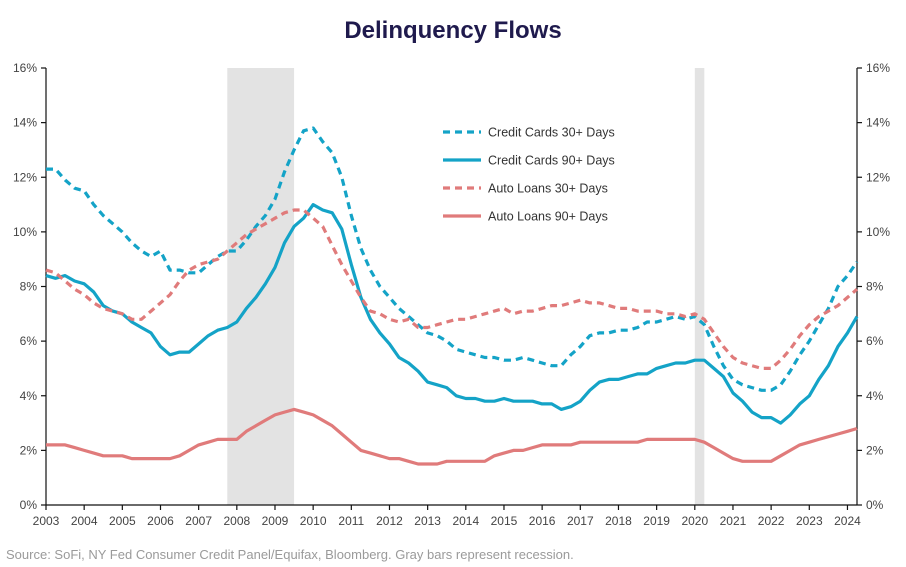  What do you see at coordinates (618, 521) in the screenshot?
I see `x-tick-label: 2018` at bounding box center [618, 521].